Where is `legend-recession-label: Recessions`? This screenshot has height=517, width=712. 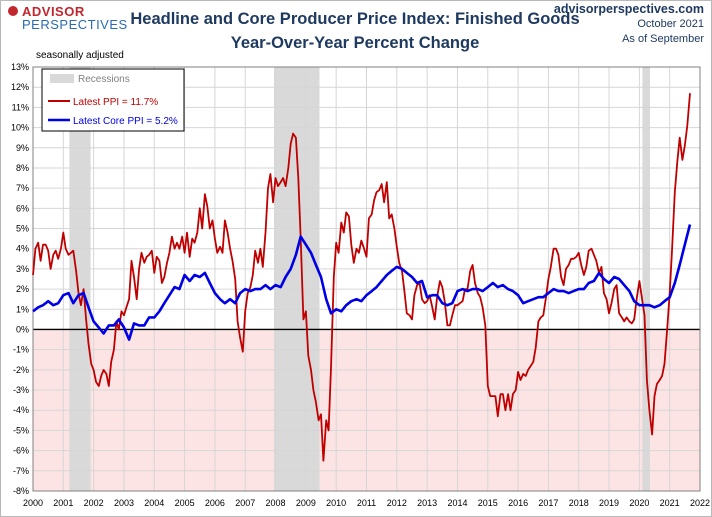
legend-recession-label: Recessions is located at coordinates (104, 79).